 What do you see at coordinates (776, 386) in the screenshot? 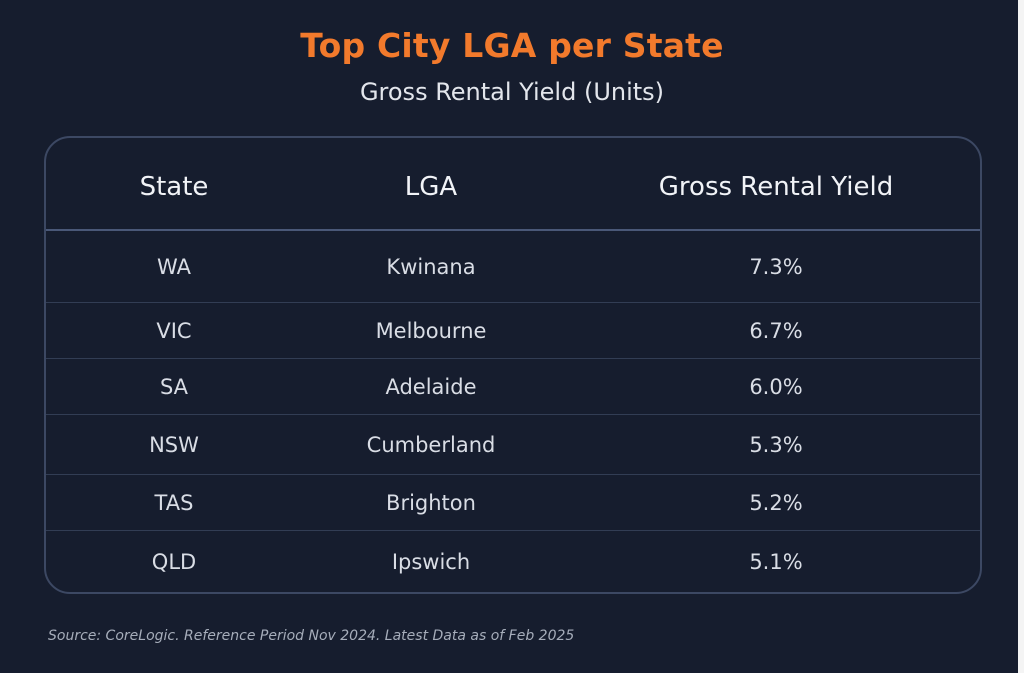
I see `cell-yield: 6.0%` at bounding box center [776, 386].